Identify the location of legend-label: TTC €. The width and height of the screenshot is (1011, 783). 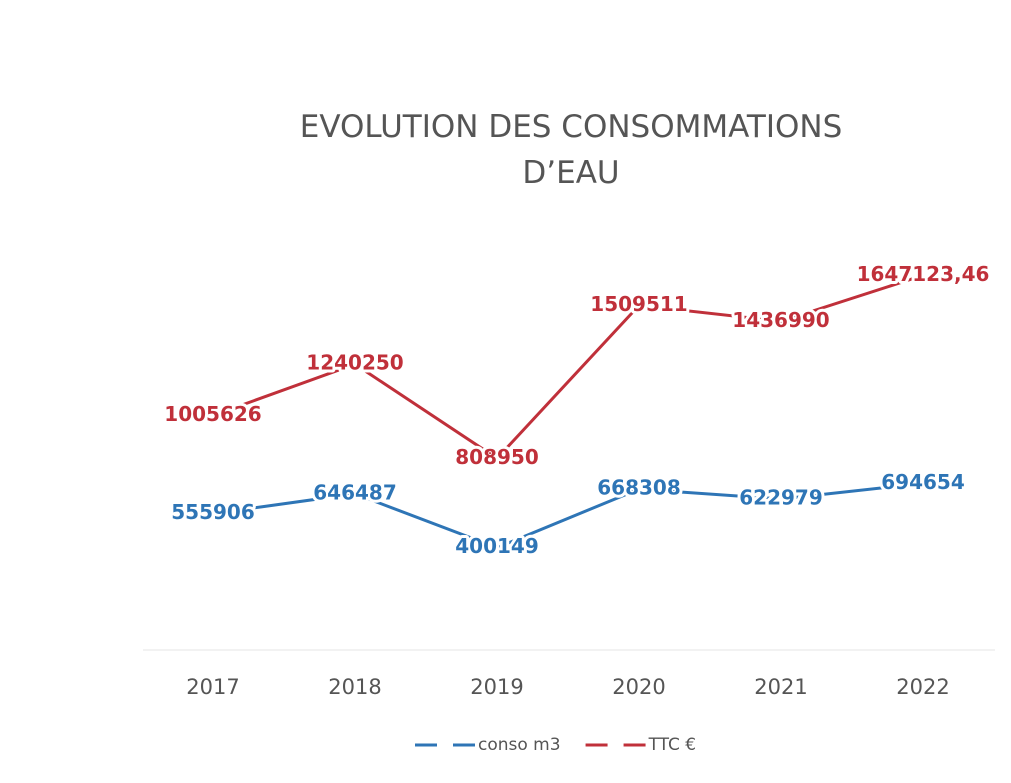
(672, 745).